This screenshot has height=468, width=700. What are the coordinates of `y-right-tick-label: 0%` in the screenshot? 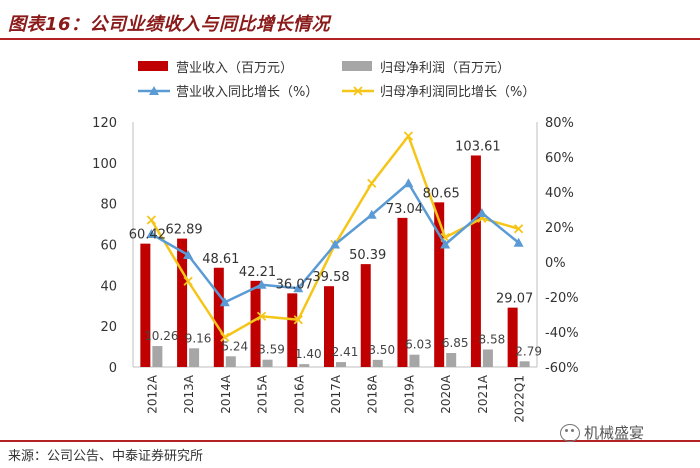 It's located at (555, 263).